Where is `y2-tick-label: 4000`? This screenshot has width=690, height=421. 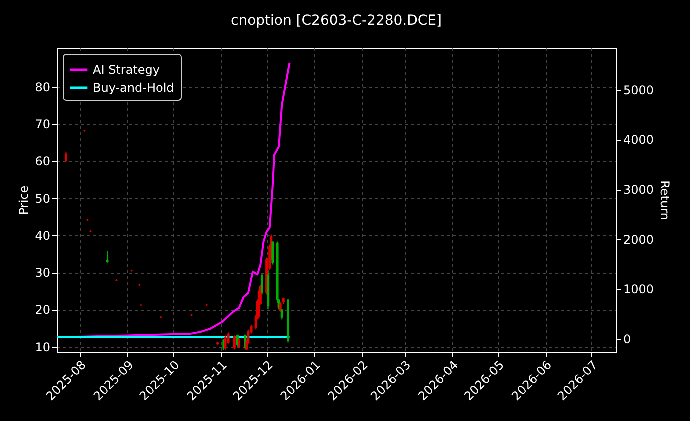
y2-tick-label: 4000 is located at coordinates (639, 140).